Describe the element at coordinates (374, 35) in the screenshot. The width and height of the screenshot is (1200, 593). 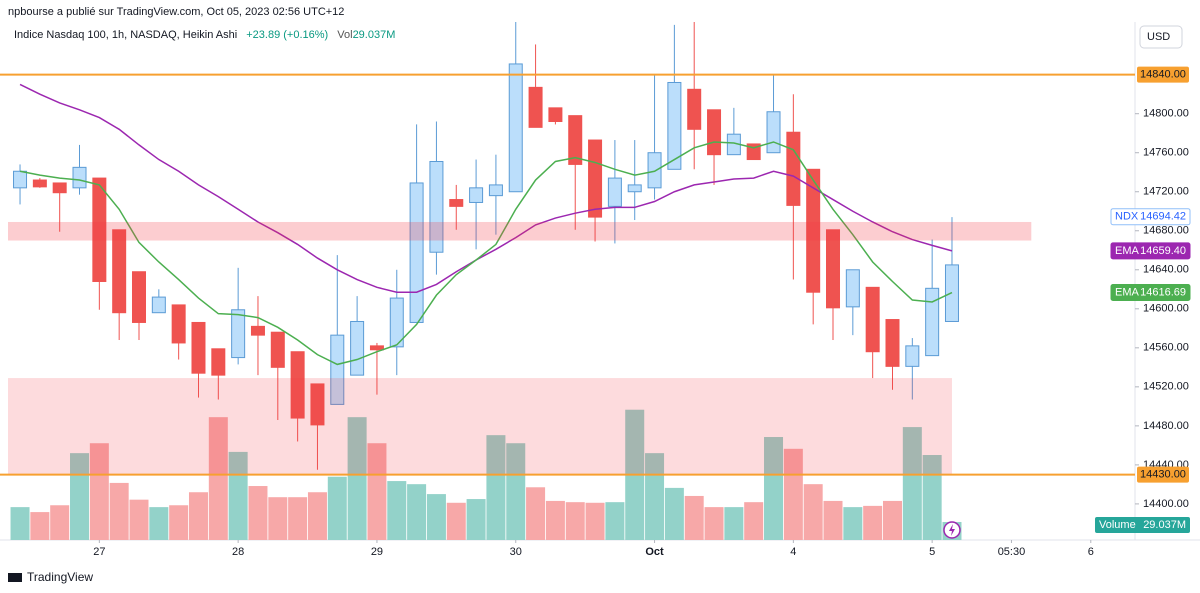
I see `volume-value: 29.037M` at that location.